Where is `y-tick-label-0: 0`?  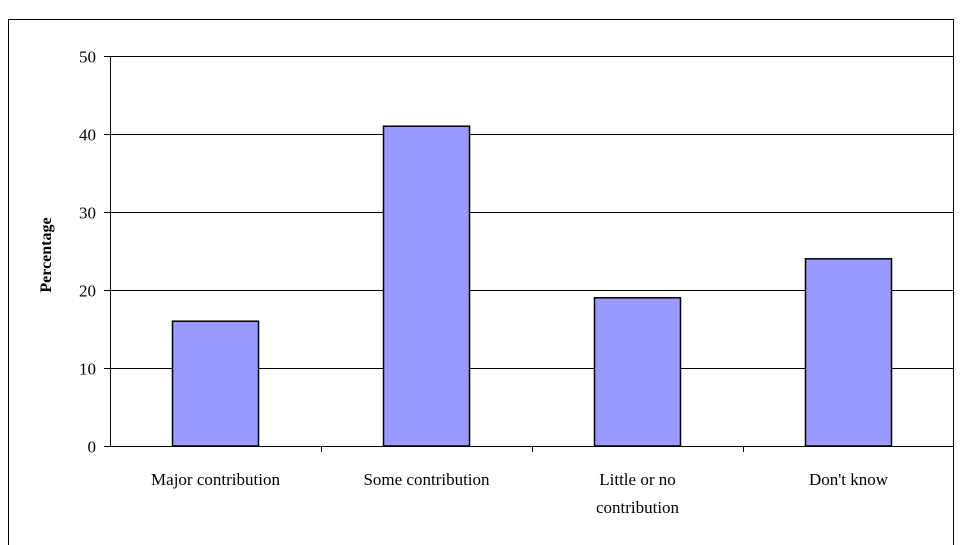
y-tick-label-0: 0 is located at coordinates (92, 447).